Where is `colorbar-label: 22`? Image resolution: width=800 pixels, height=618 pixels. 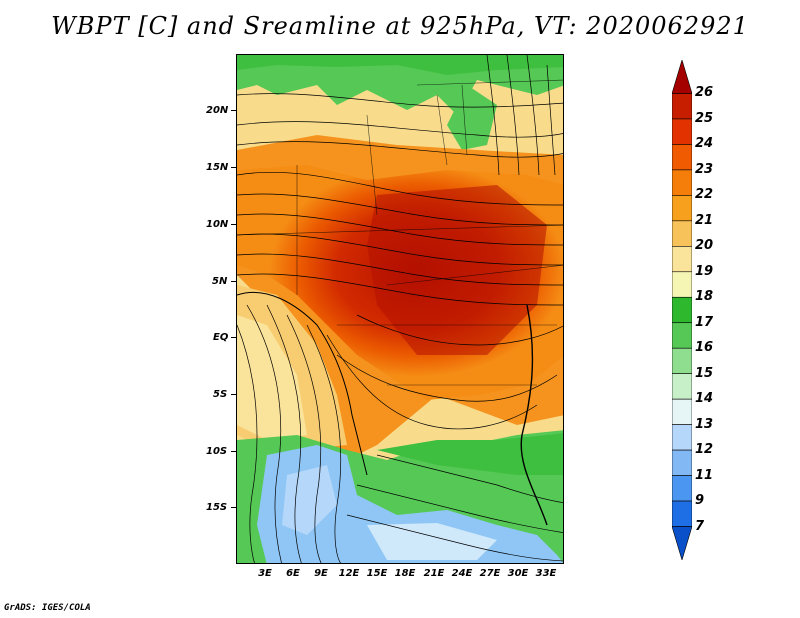
colorbar-label: 22 is located at coordinates (704, 195).